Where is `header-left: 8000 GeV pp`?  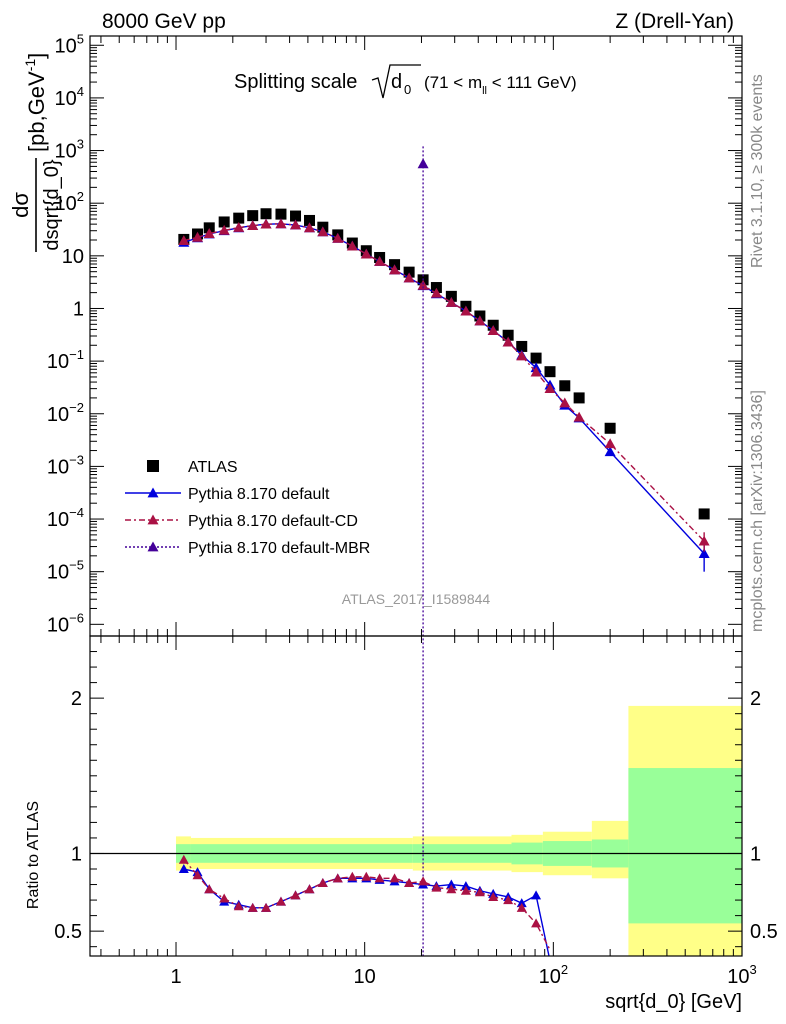 header-left: 8000 GeV pp is located at coordinates (164, 21).